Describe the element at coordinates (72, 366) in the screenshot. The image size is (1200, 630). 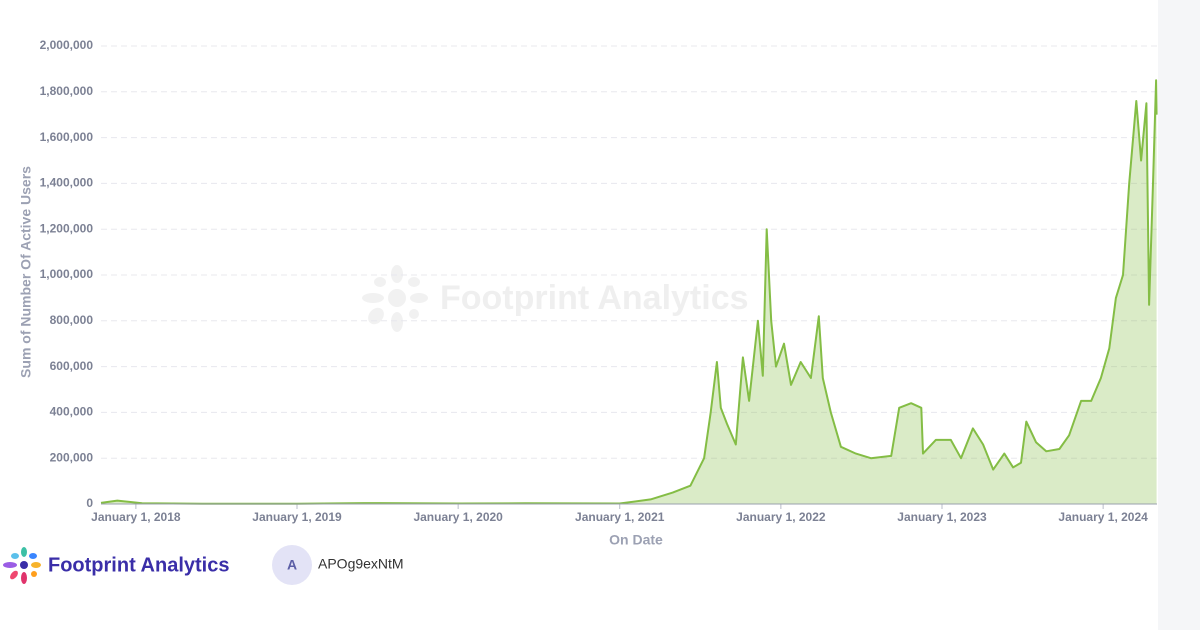
I see `y-tick-label: 600,000` at that location.